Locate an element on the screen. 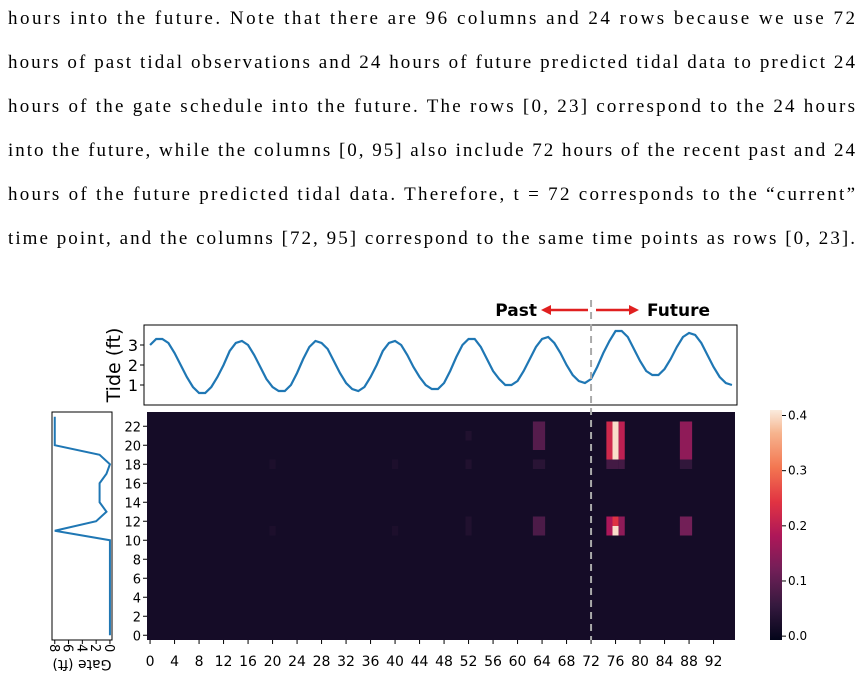  y-tick-label: 18 is located at coordinates (132, 465).